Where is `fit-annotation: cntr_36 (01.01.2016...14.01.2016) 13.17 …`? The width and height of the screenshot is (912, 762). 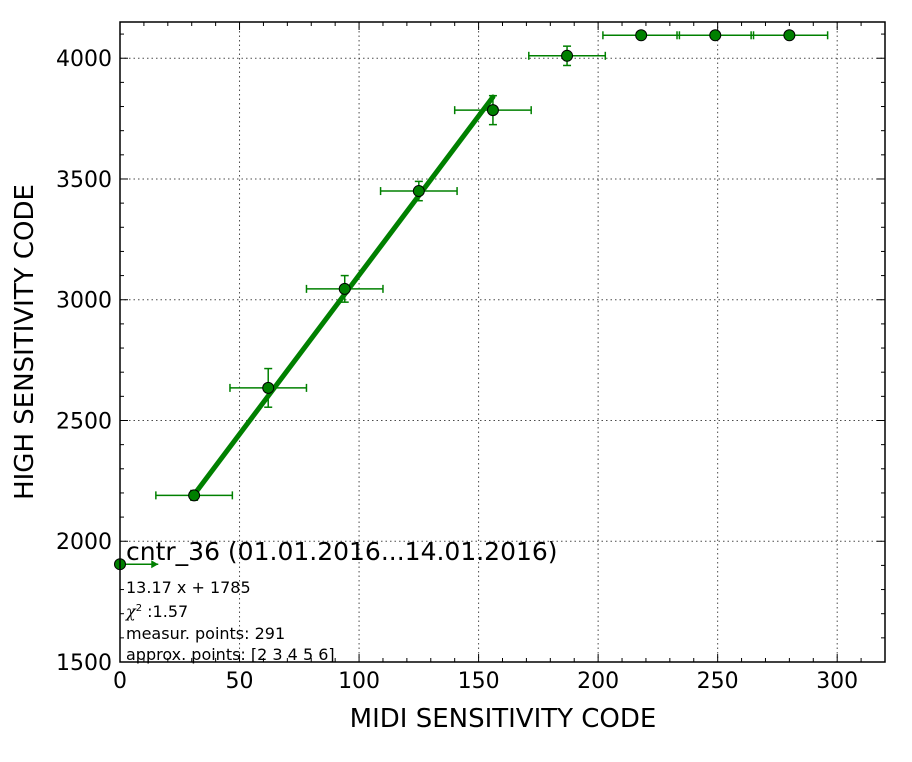
fit-annotation: cntr_36 (01.01.2016...14.01.2016) 13.17 … is located at coordinates (341, 600).